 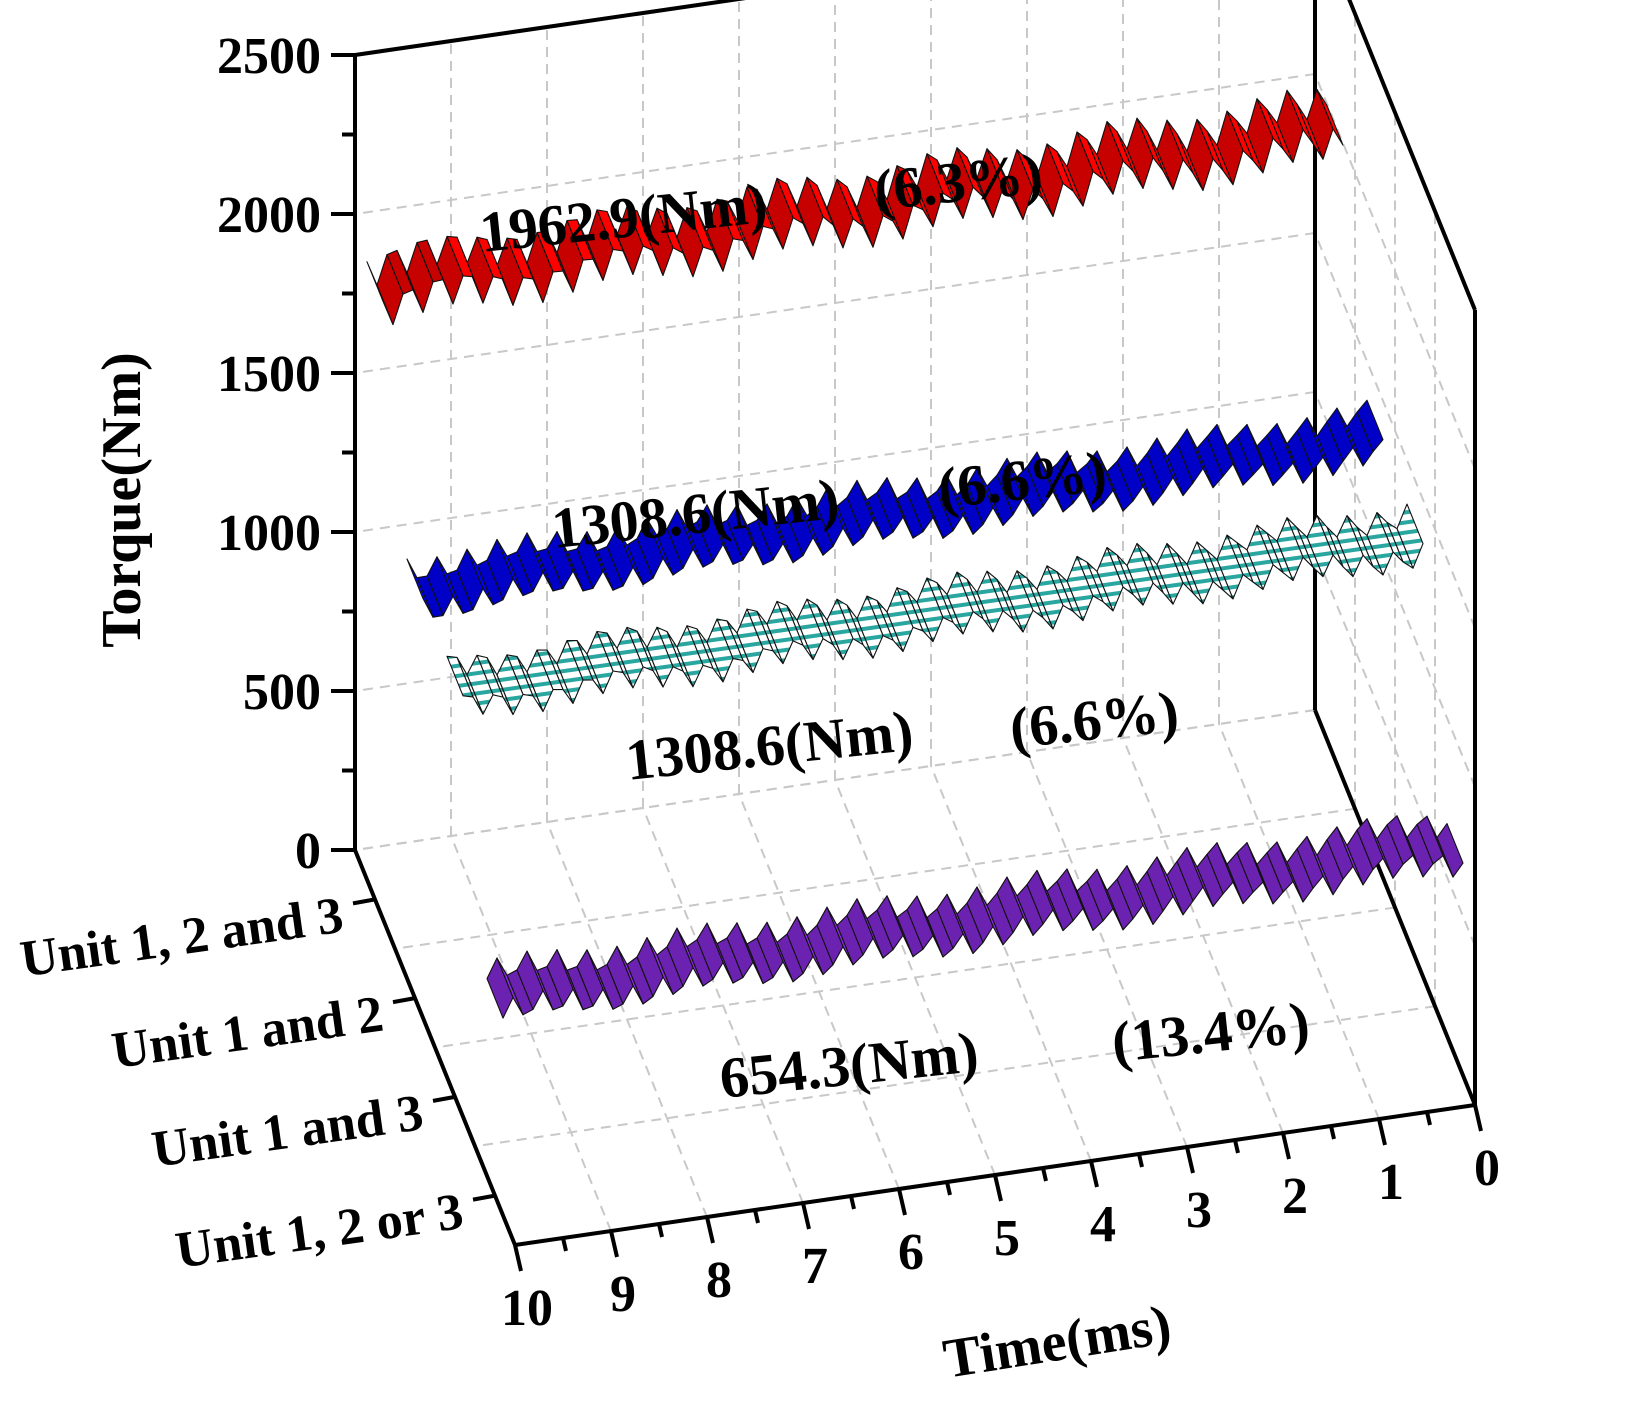 I want to click on y-tick-label-3: Unit 1, 2 or 3, so click(x=319, y=1231).